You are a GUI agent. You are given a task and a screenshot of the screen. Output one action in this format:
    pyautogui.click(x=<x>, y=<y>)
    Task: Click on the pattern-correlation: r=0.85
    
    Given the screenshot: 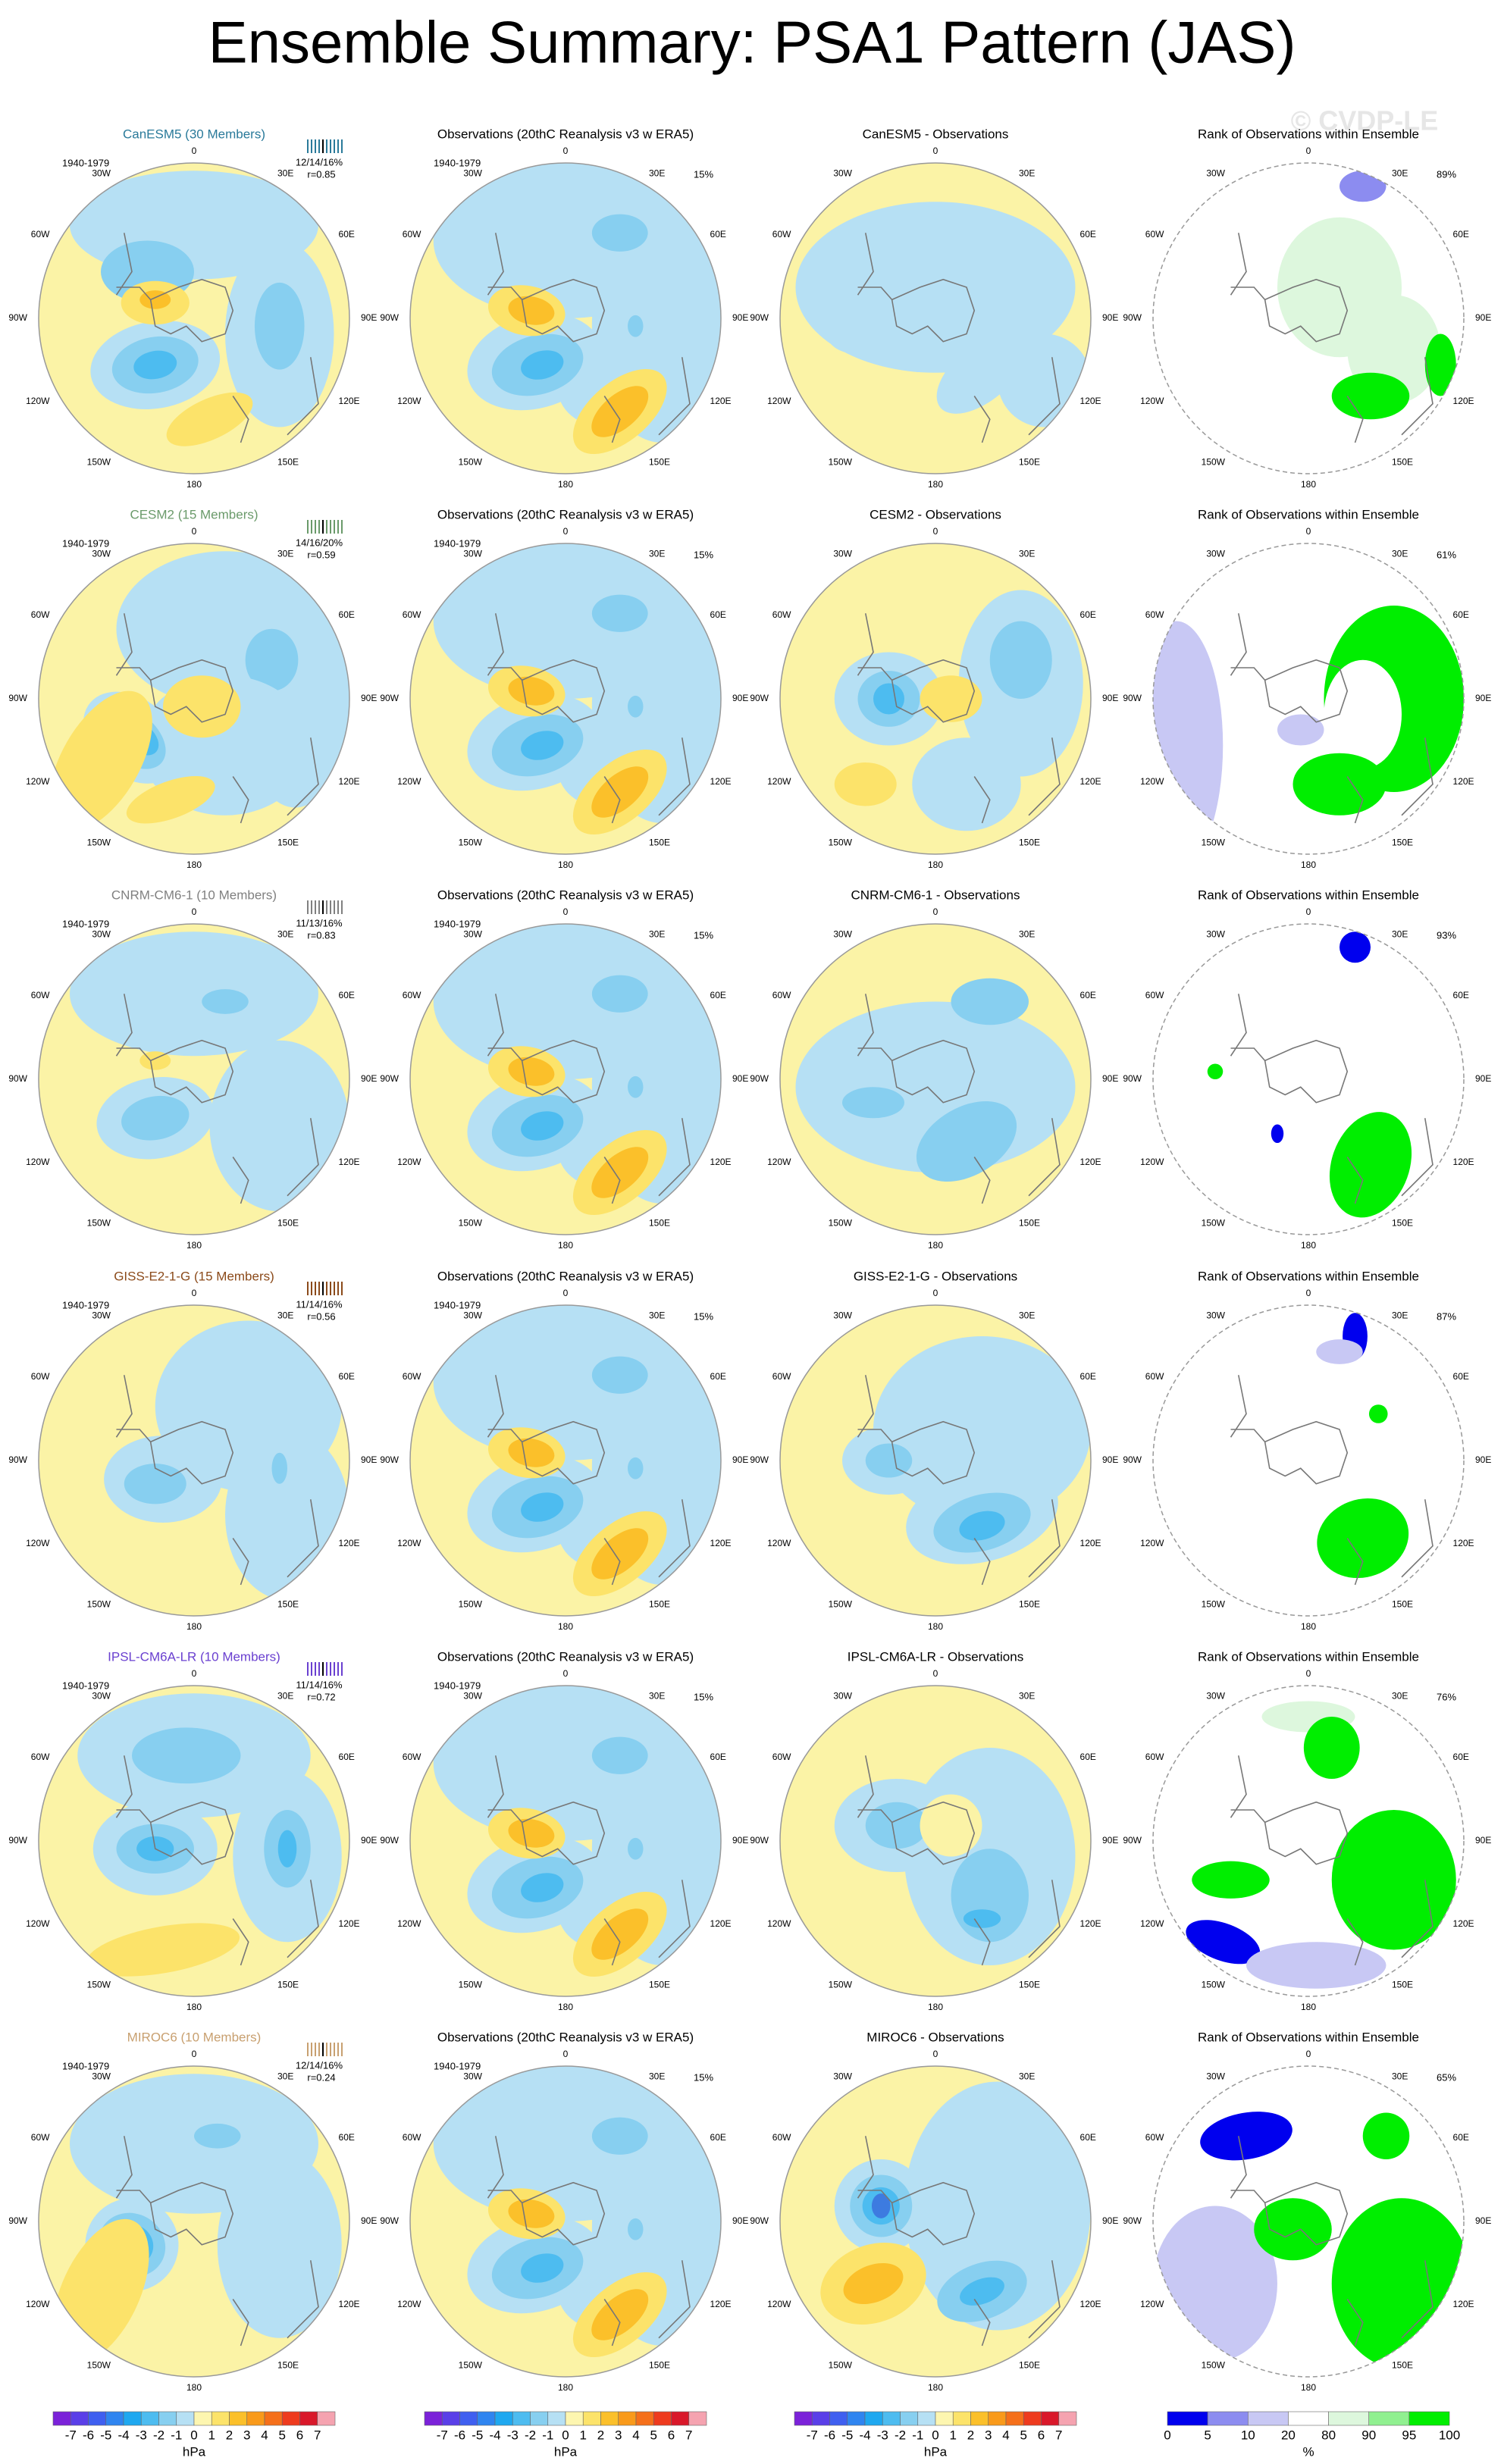 What is the action you would take?
    pyautogui.click(x=321, y=174)
    